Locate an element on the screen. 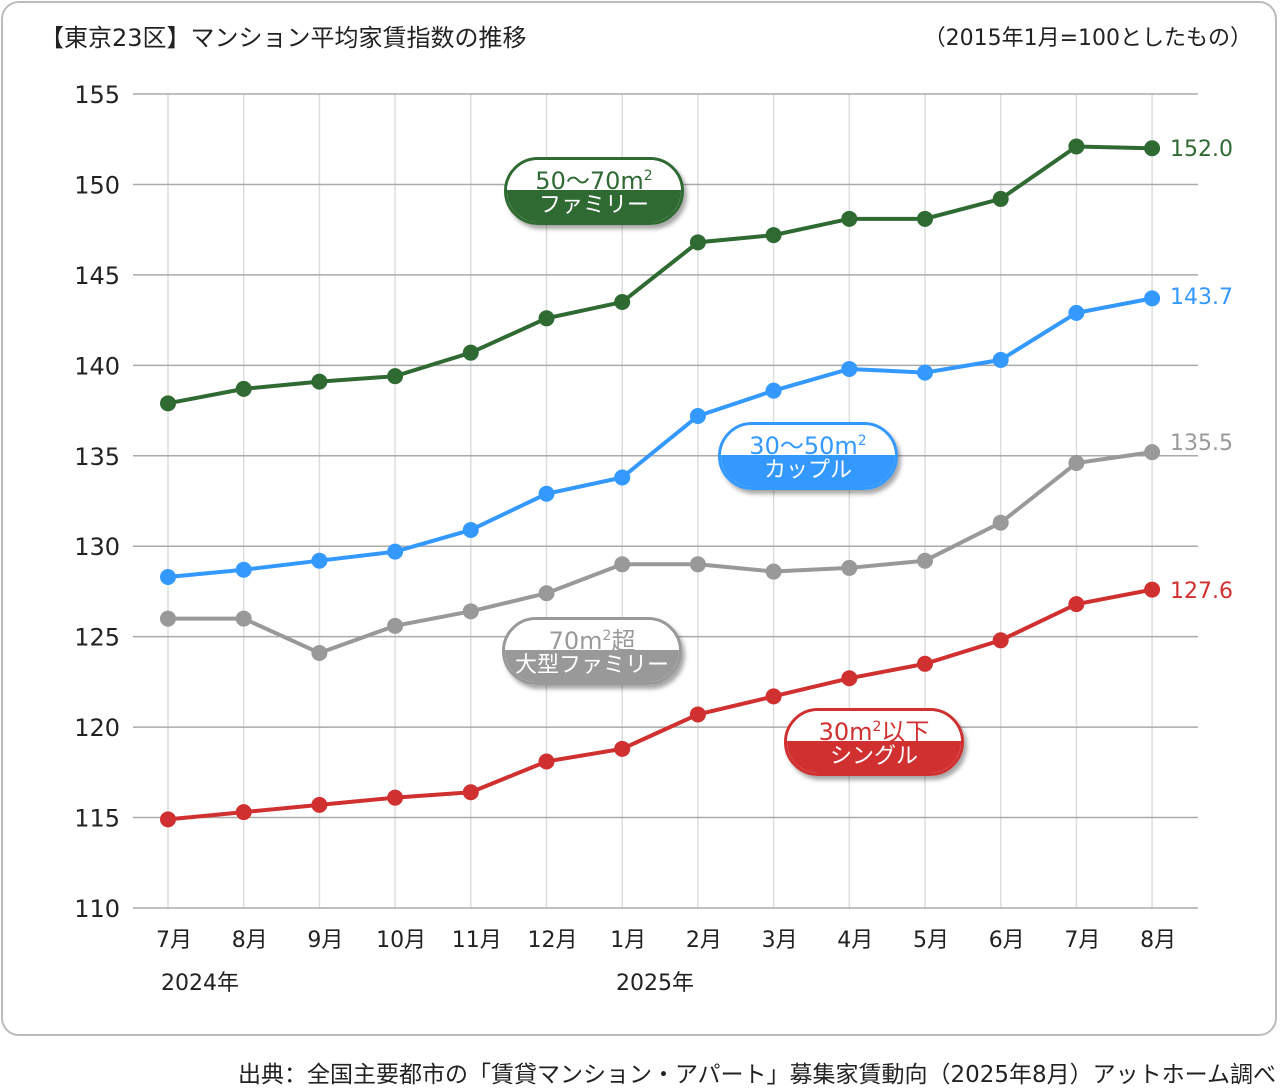 The image size is (1280, 1090). end-value-label: 127.6 is located at coordinates (1201, 591).